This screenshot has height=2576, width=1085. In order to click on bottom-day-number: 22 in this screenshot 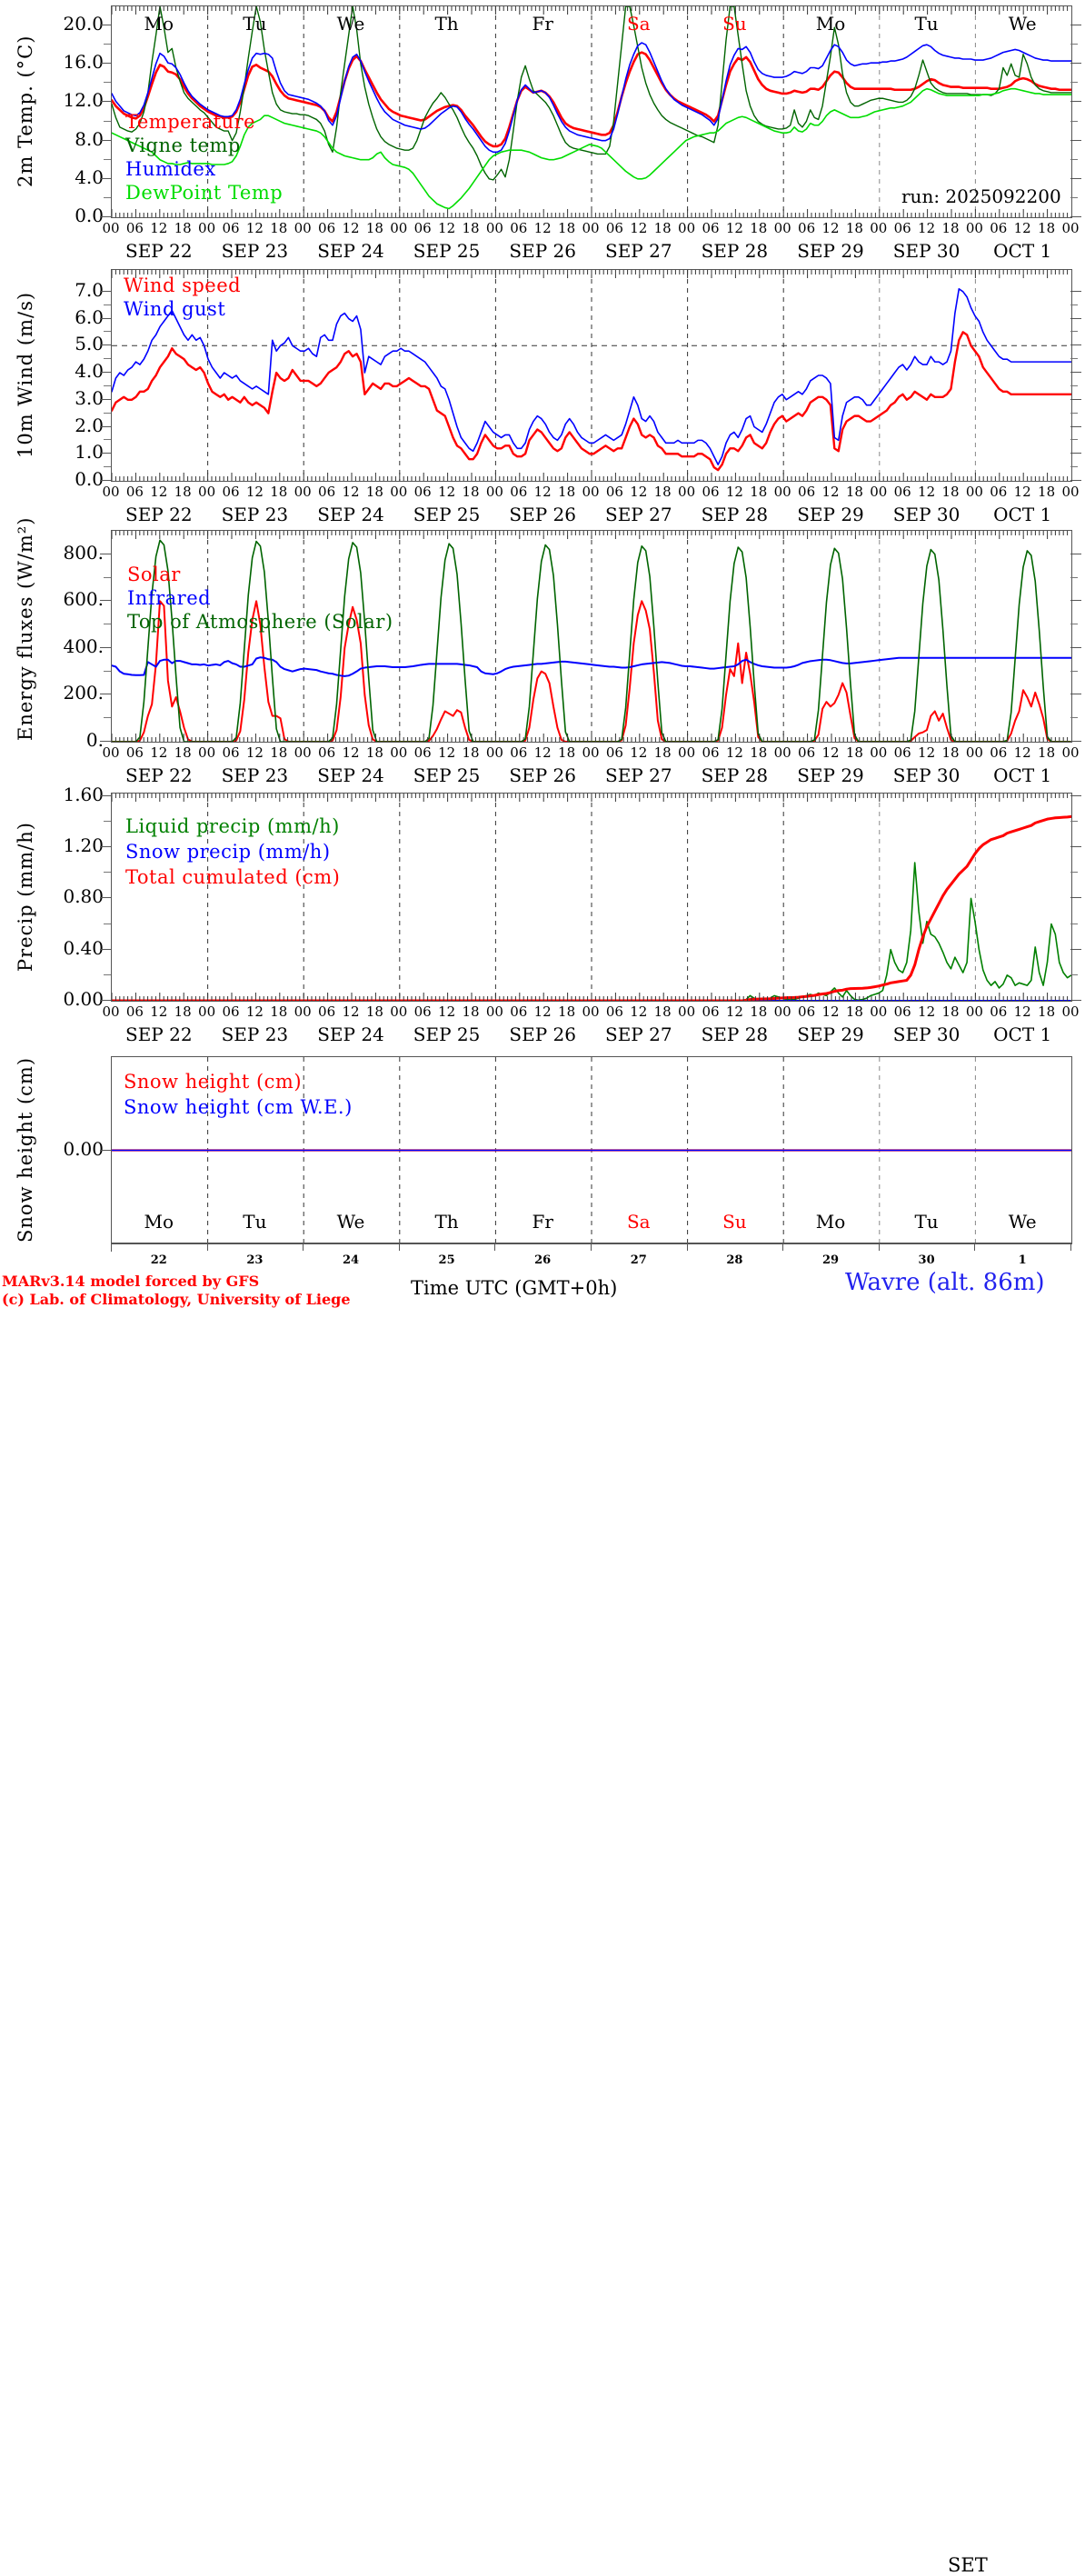, I will do `click(158, 1260)`.